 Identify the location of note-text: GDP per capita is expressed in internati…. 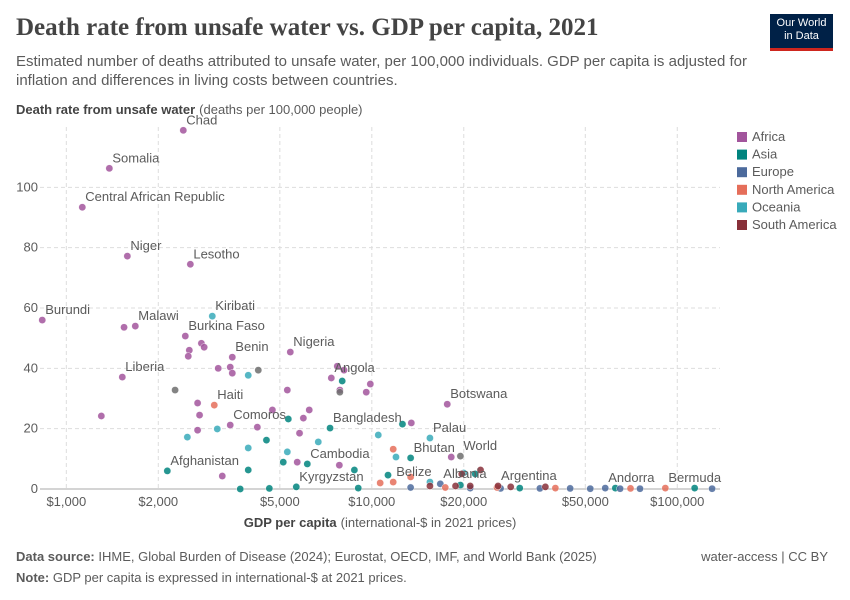
(229, 577).